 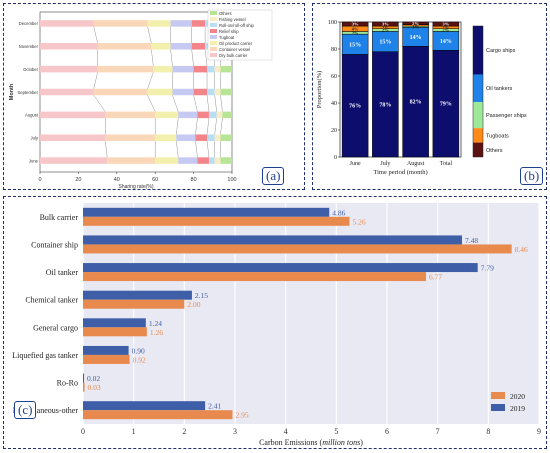 I want to click on x-tick-label-c: 6, so click(x=387, y=431).